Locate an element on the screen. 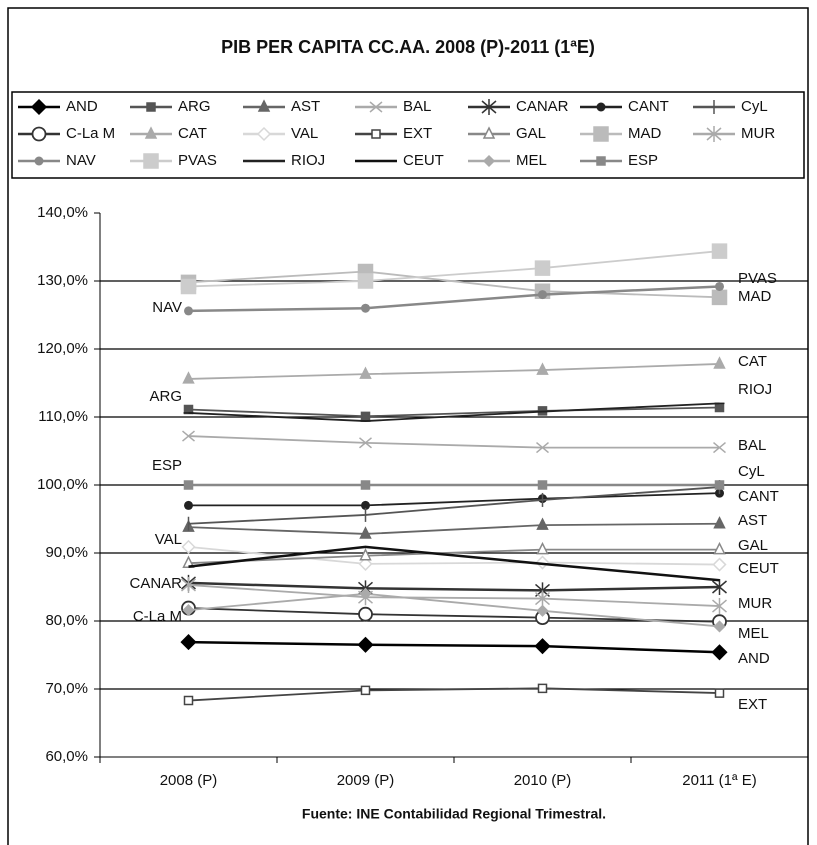 The image size is (817, 845). series-label: C-La M is located at coordinates (157, 616).